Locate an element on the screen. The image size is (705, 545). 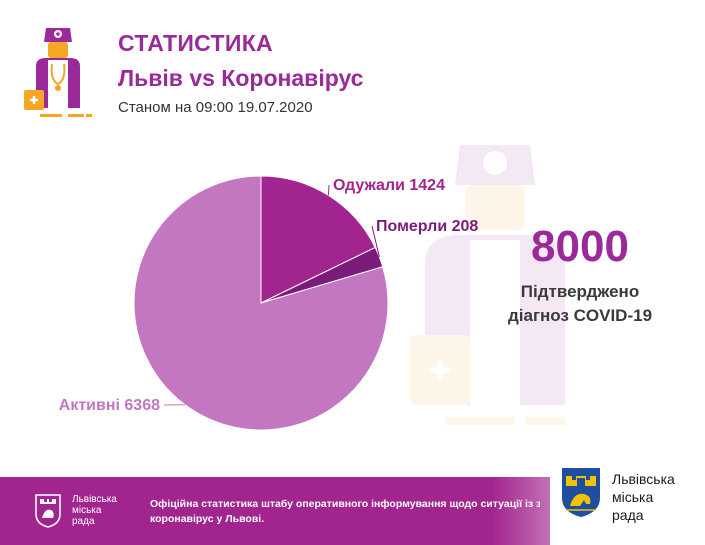
pie-label-2: Активні 6368 is located at coordinates (109, 405).